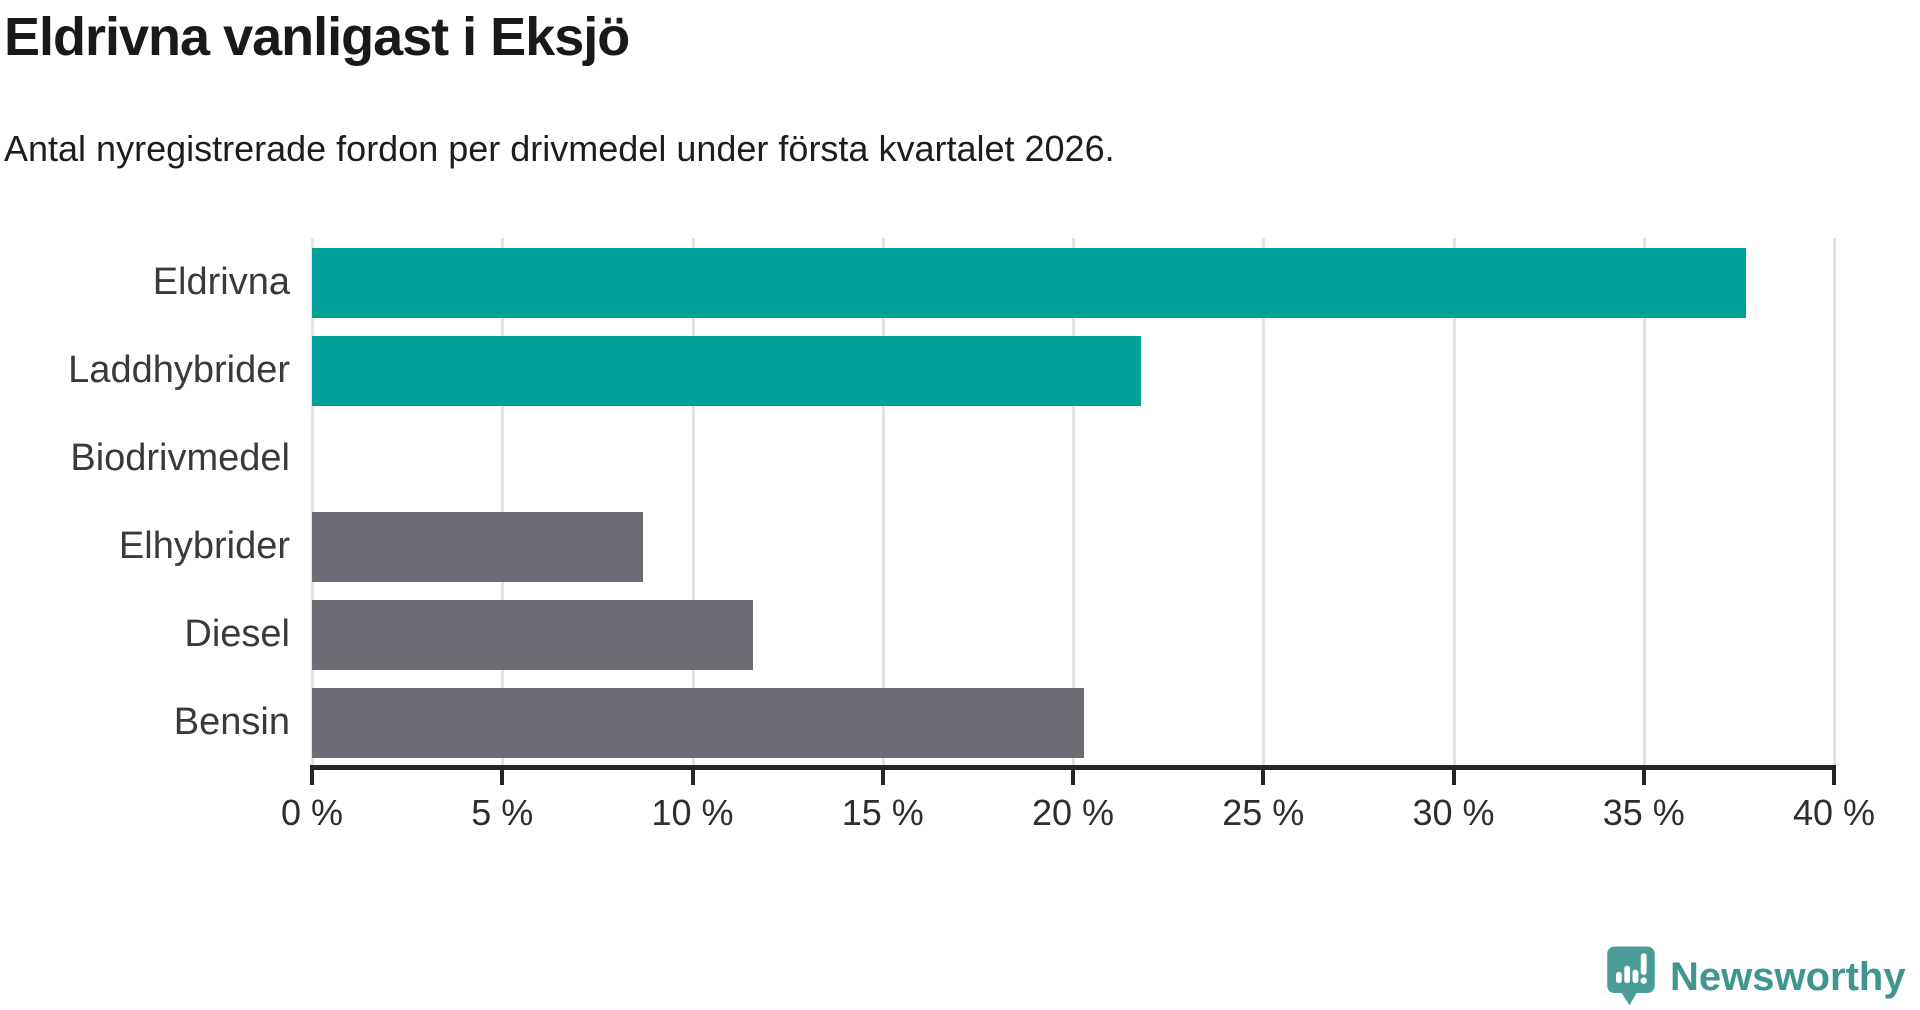 This screenshot has height=1010, width=1920. I want to click on x-axis-line, so click(1073, 767).